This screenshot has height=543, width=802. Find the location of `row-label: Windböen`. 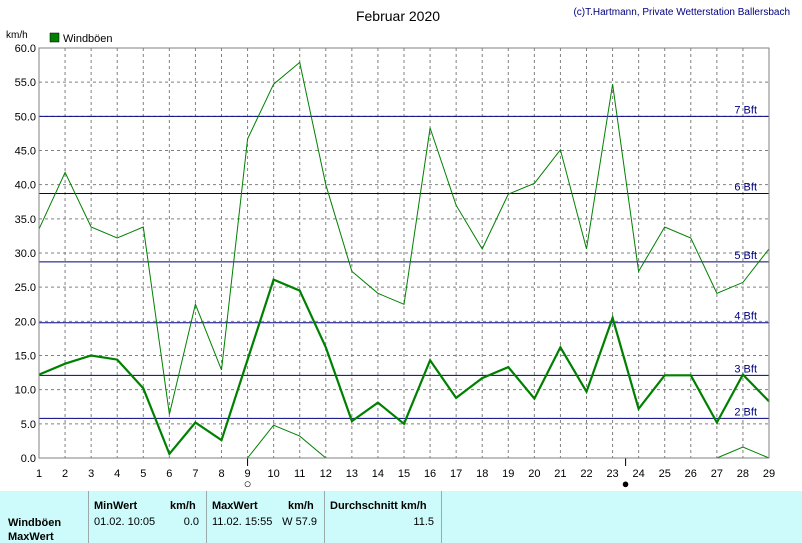

row-label: Windböen is located at coordinates (35, 523).